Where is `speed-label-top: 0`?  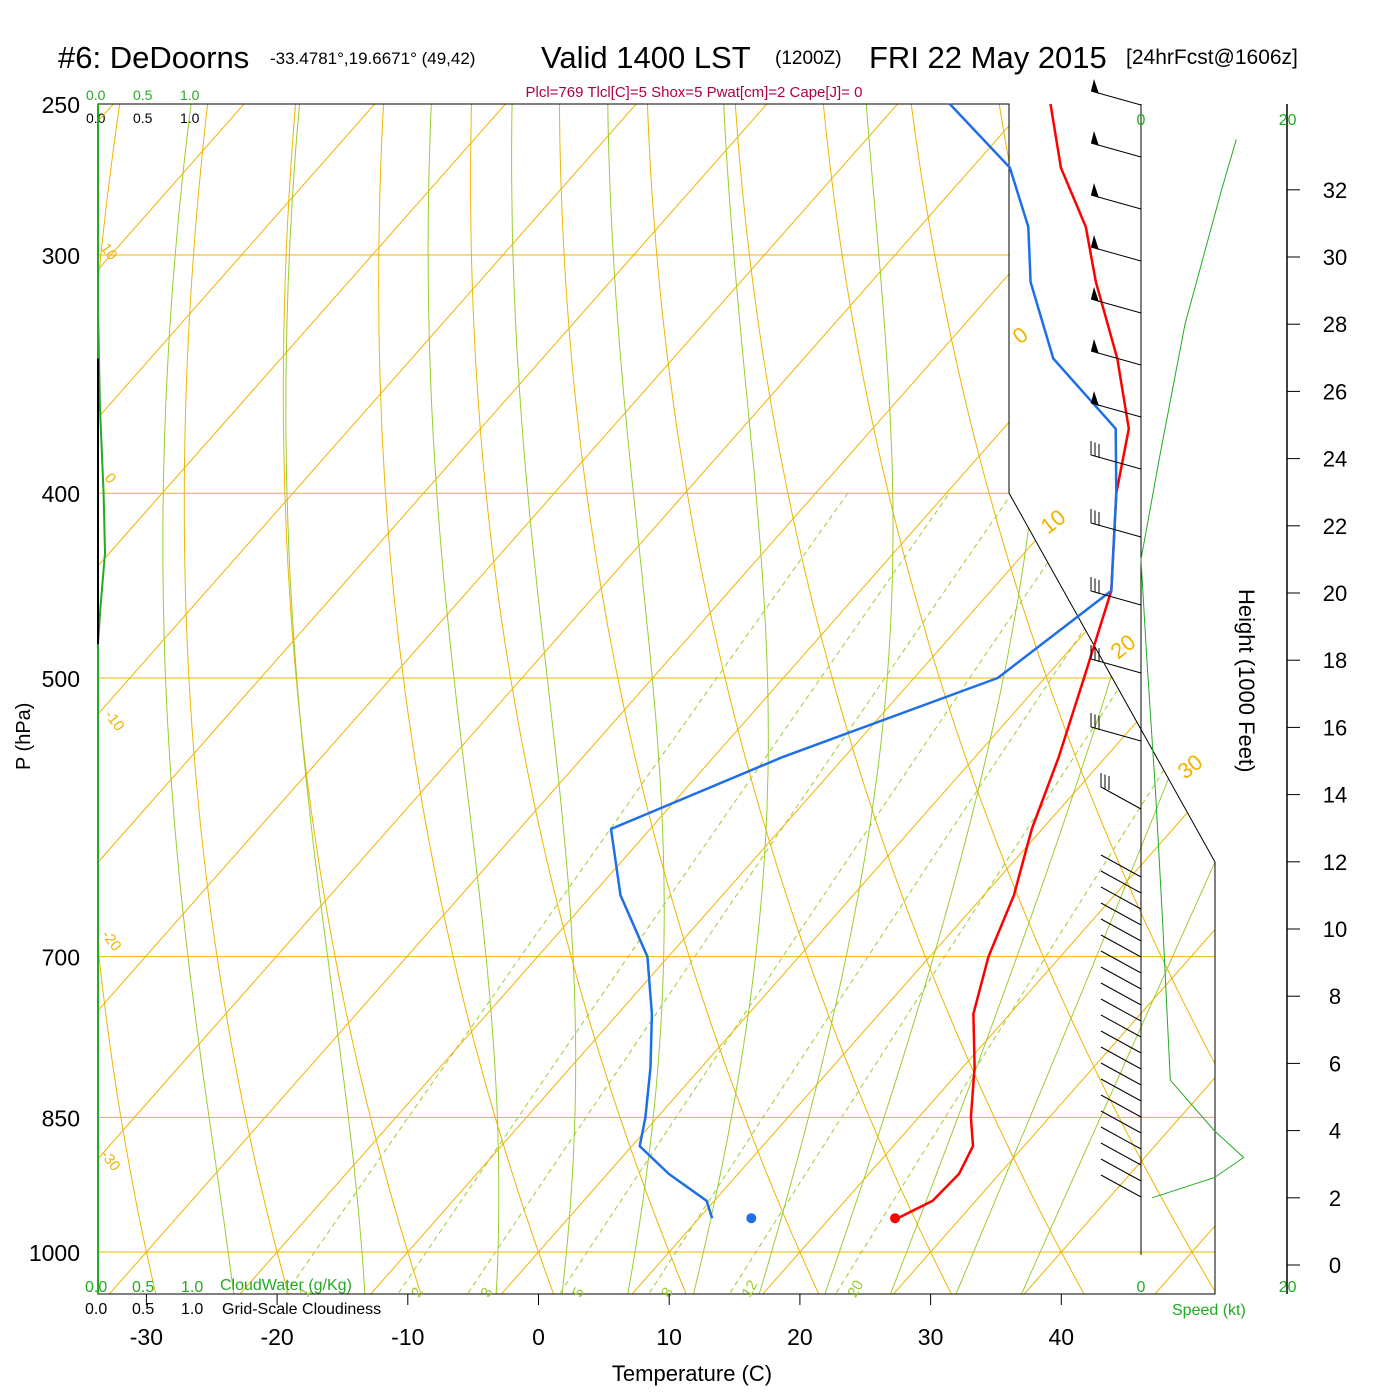
speed-label-top: 0 is located at coordinates (1141, 120).